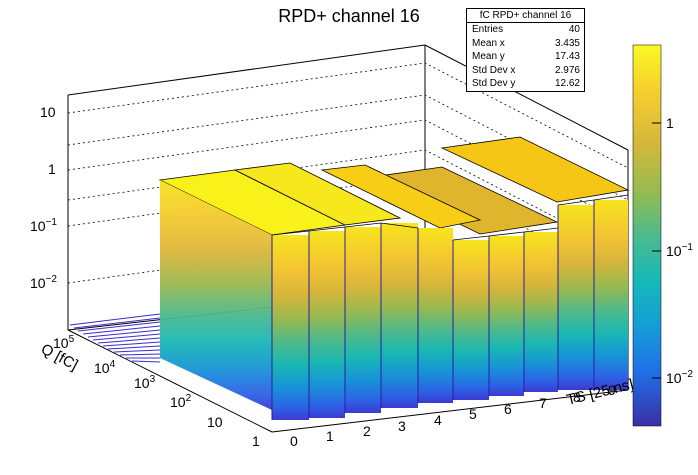 The image size is (698, 475). What do you see at coordinates (525, 16) in the screenshot?
I see `stats-box-title: fC RPD+ channel 16` at bounding box center [525, 16].